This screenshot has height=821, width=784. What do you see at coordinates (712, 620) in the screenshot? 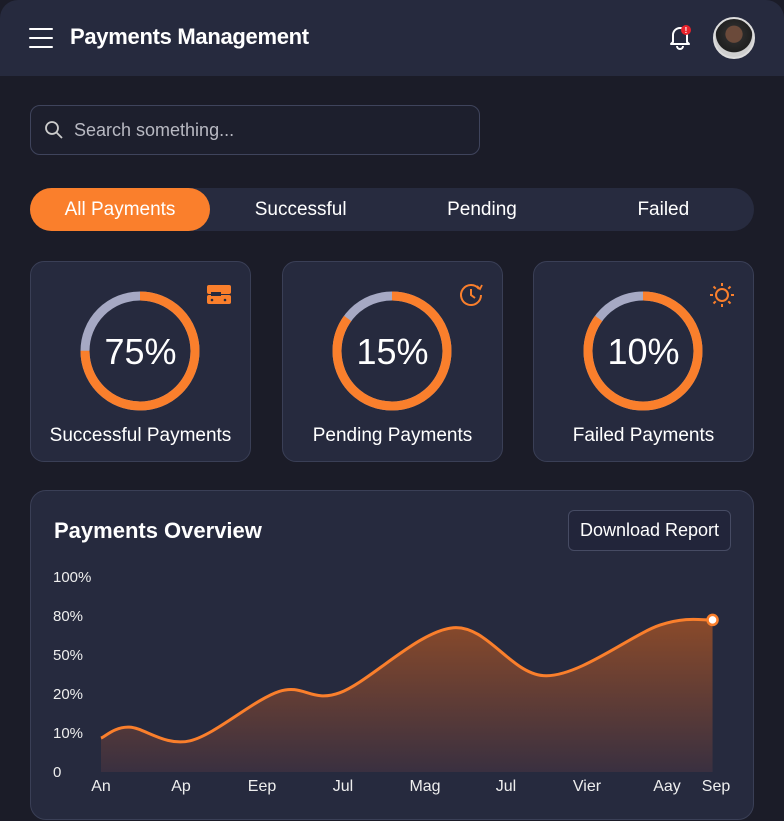
I see `last-data-point-marker` at bounding box center [712, 620].